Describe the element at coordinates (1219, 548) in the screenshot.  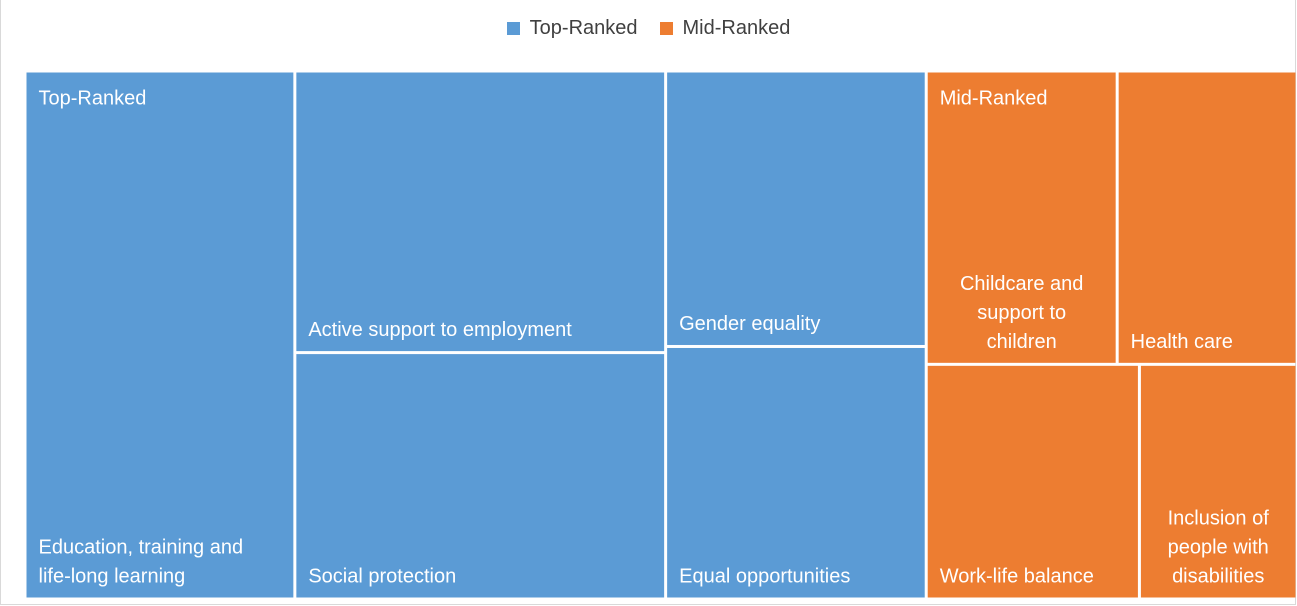
I see `treemap-label-inclusion-of-people-with-disabilities: Inclusion of people with disabilities` at that location.